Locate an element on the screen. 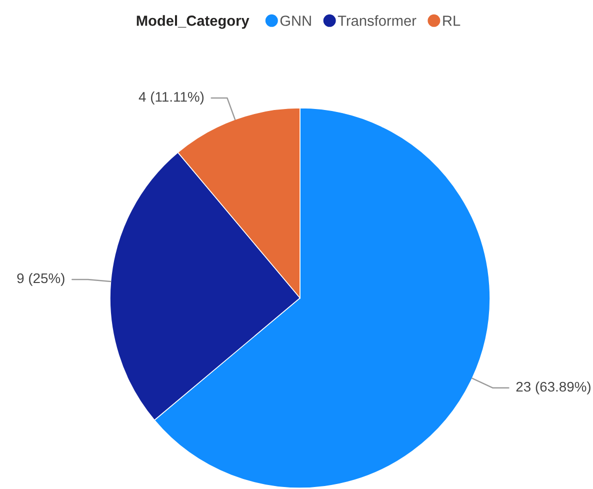 The height and width of the screenshot is (489, 593). legend-label: RL is located at coordinates (451, 21).